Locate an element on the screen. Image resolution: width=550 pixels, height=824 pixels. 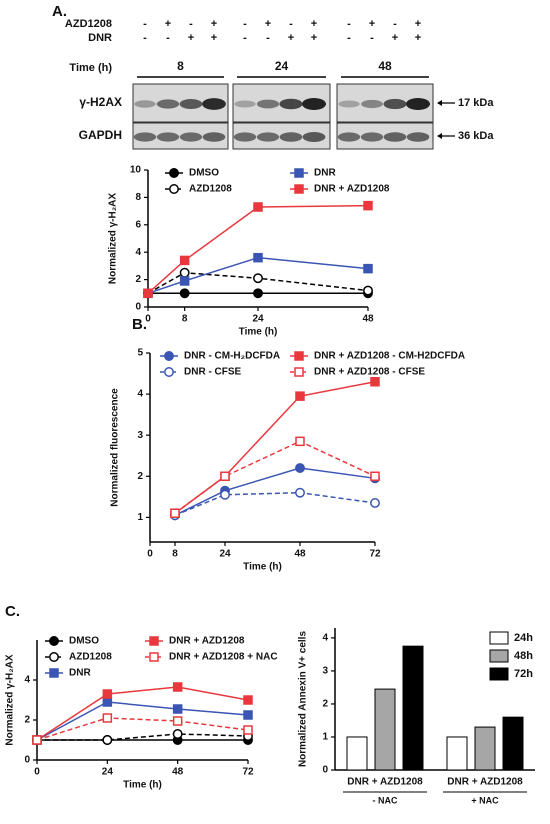
legend-label: AZD1208 is located at coordinates (90, 657).